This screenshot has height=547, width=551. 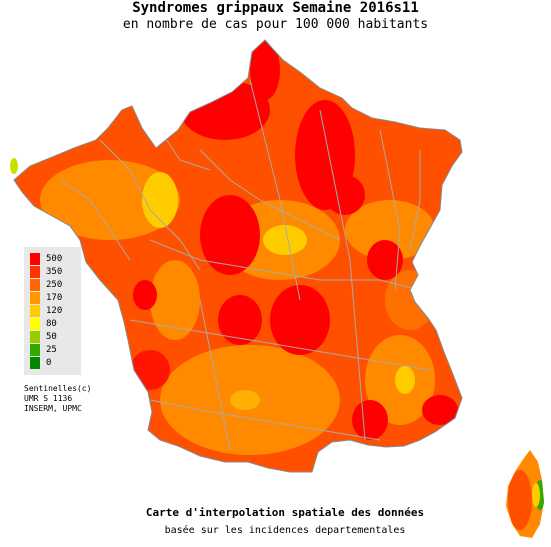 I want to click on legend-label: 250, so click(x=54, y=285).